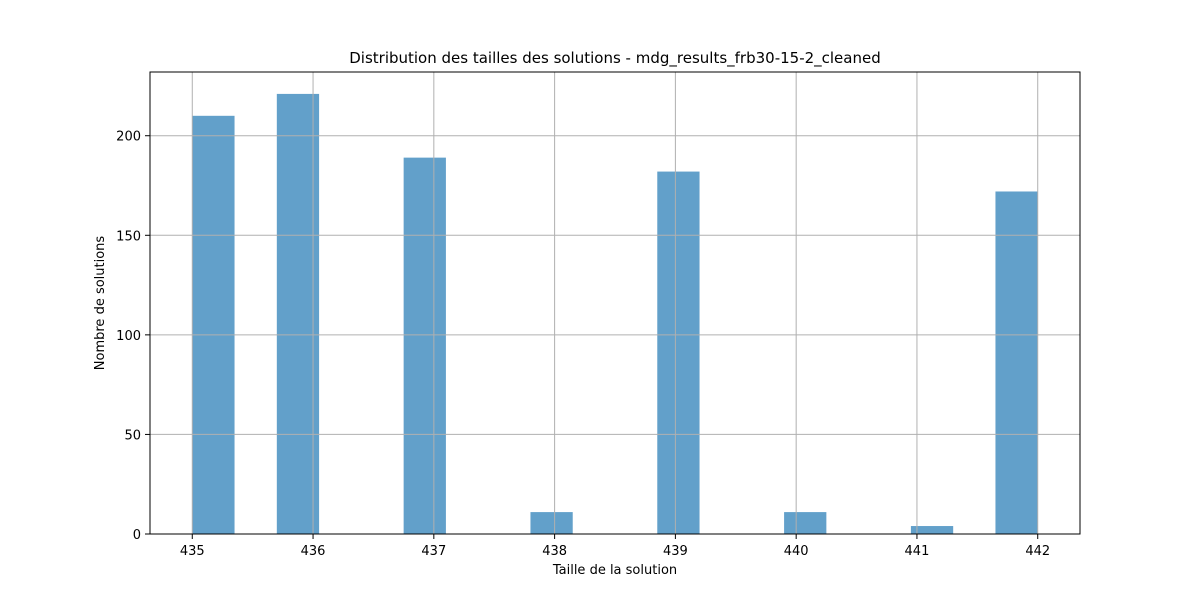  Describe the element at coordinates (554, 551) in the screenshot. I see `x-tick-label: 438` at that location.